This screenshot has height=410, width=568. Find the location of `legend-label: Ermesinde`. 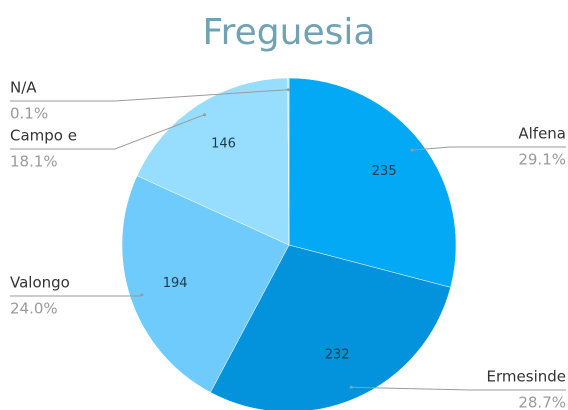

legend-label: Ermesinde is located at coordinates (526, 377).